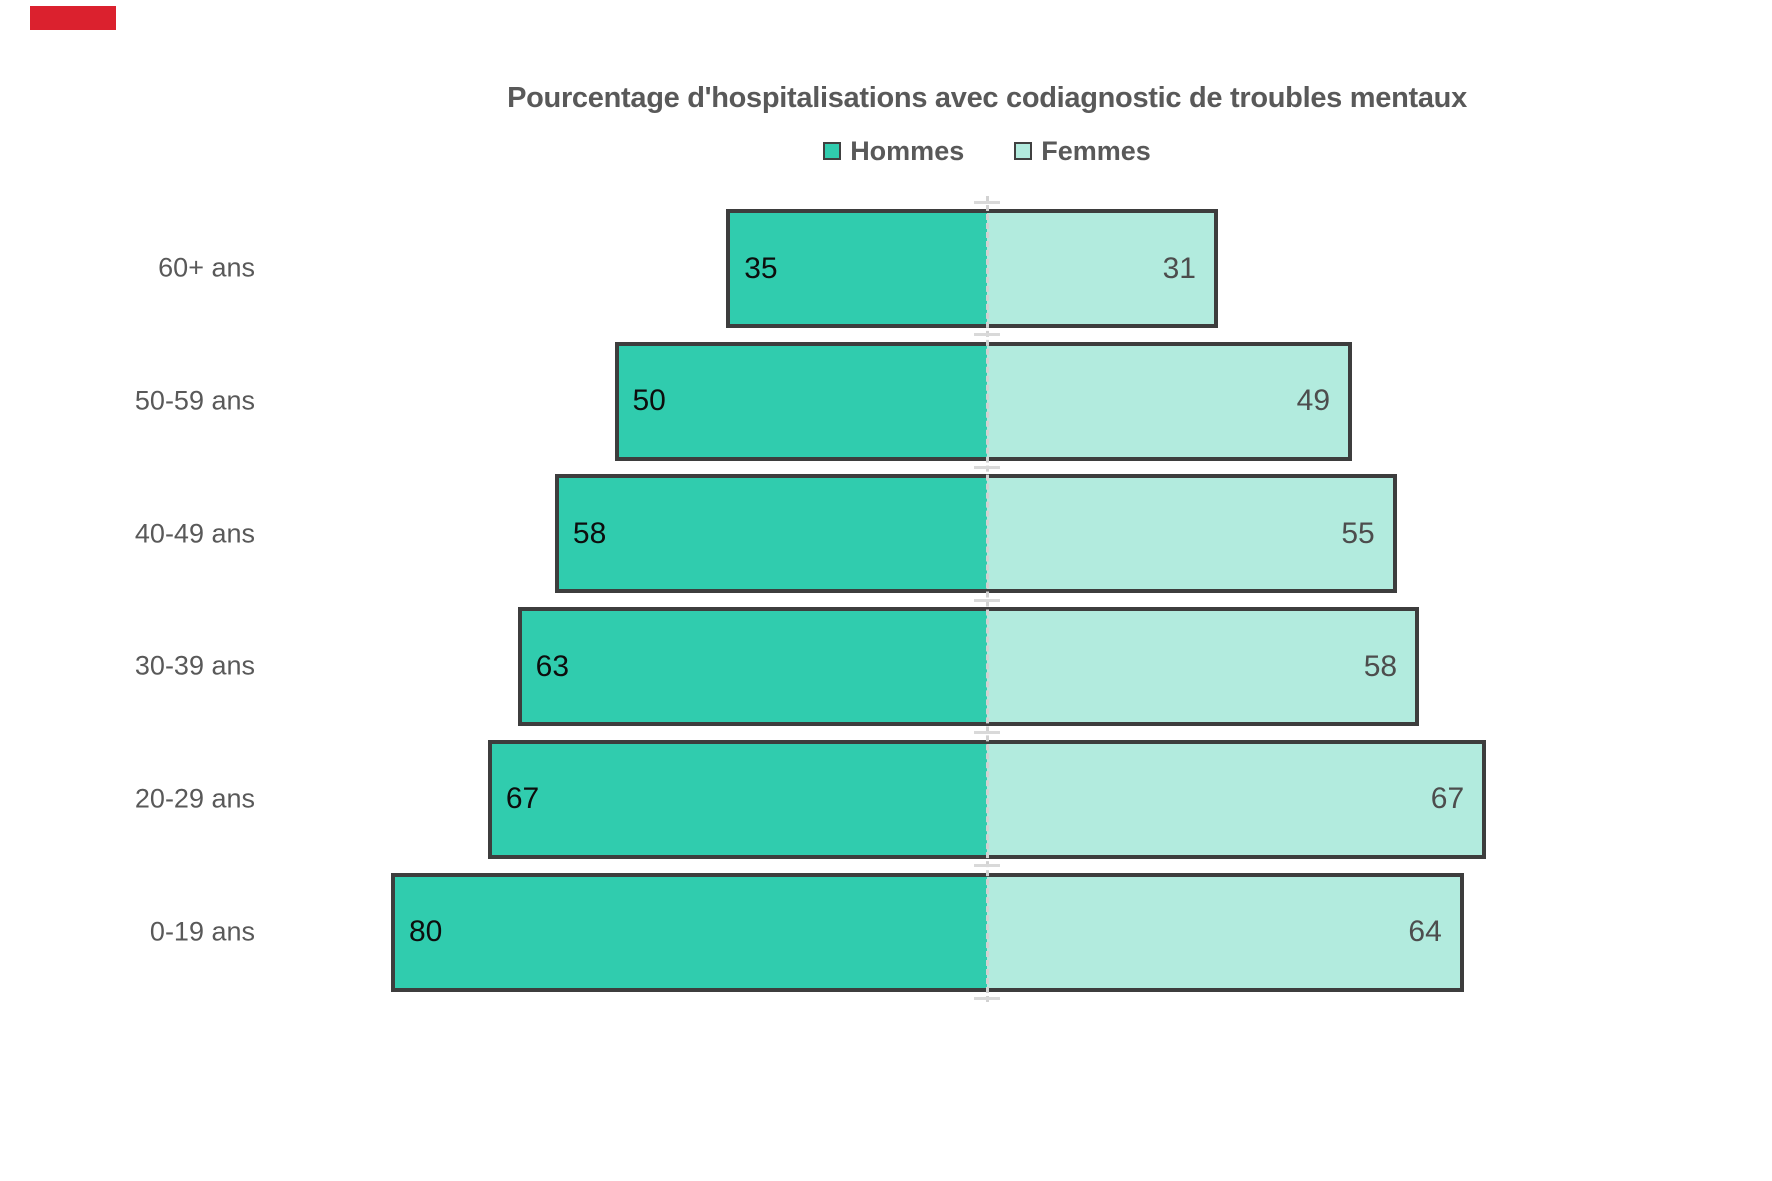 The height and width of the screenshot is (1181, 1772). Describe the element at coordinates (649, 401) in the screenshot. I see `value-label-hommes-50-59-ans: 50` at that location.